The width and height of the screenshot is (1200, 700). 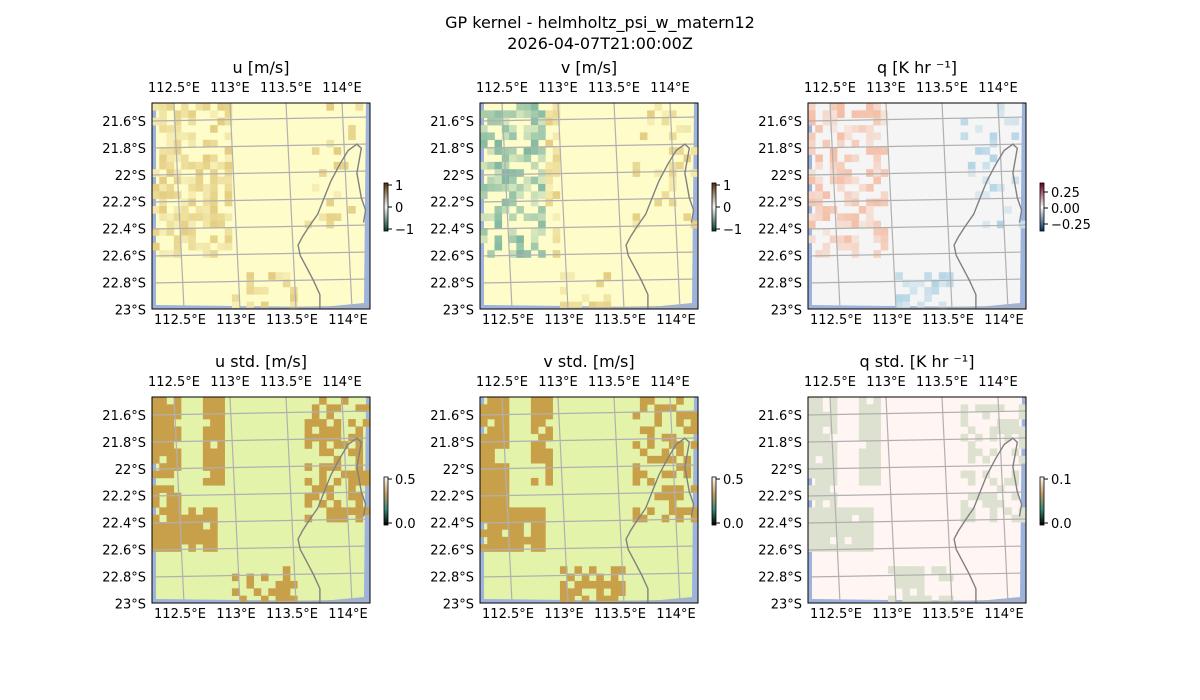 What do you see at coordinates (998, 88) in the screenshot?
I see `lon-tick-top: 114°E` at bounding box center [998, 88].